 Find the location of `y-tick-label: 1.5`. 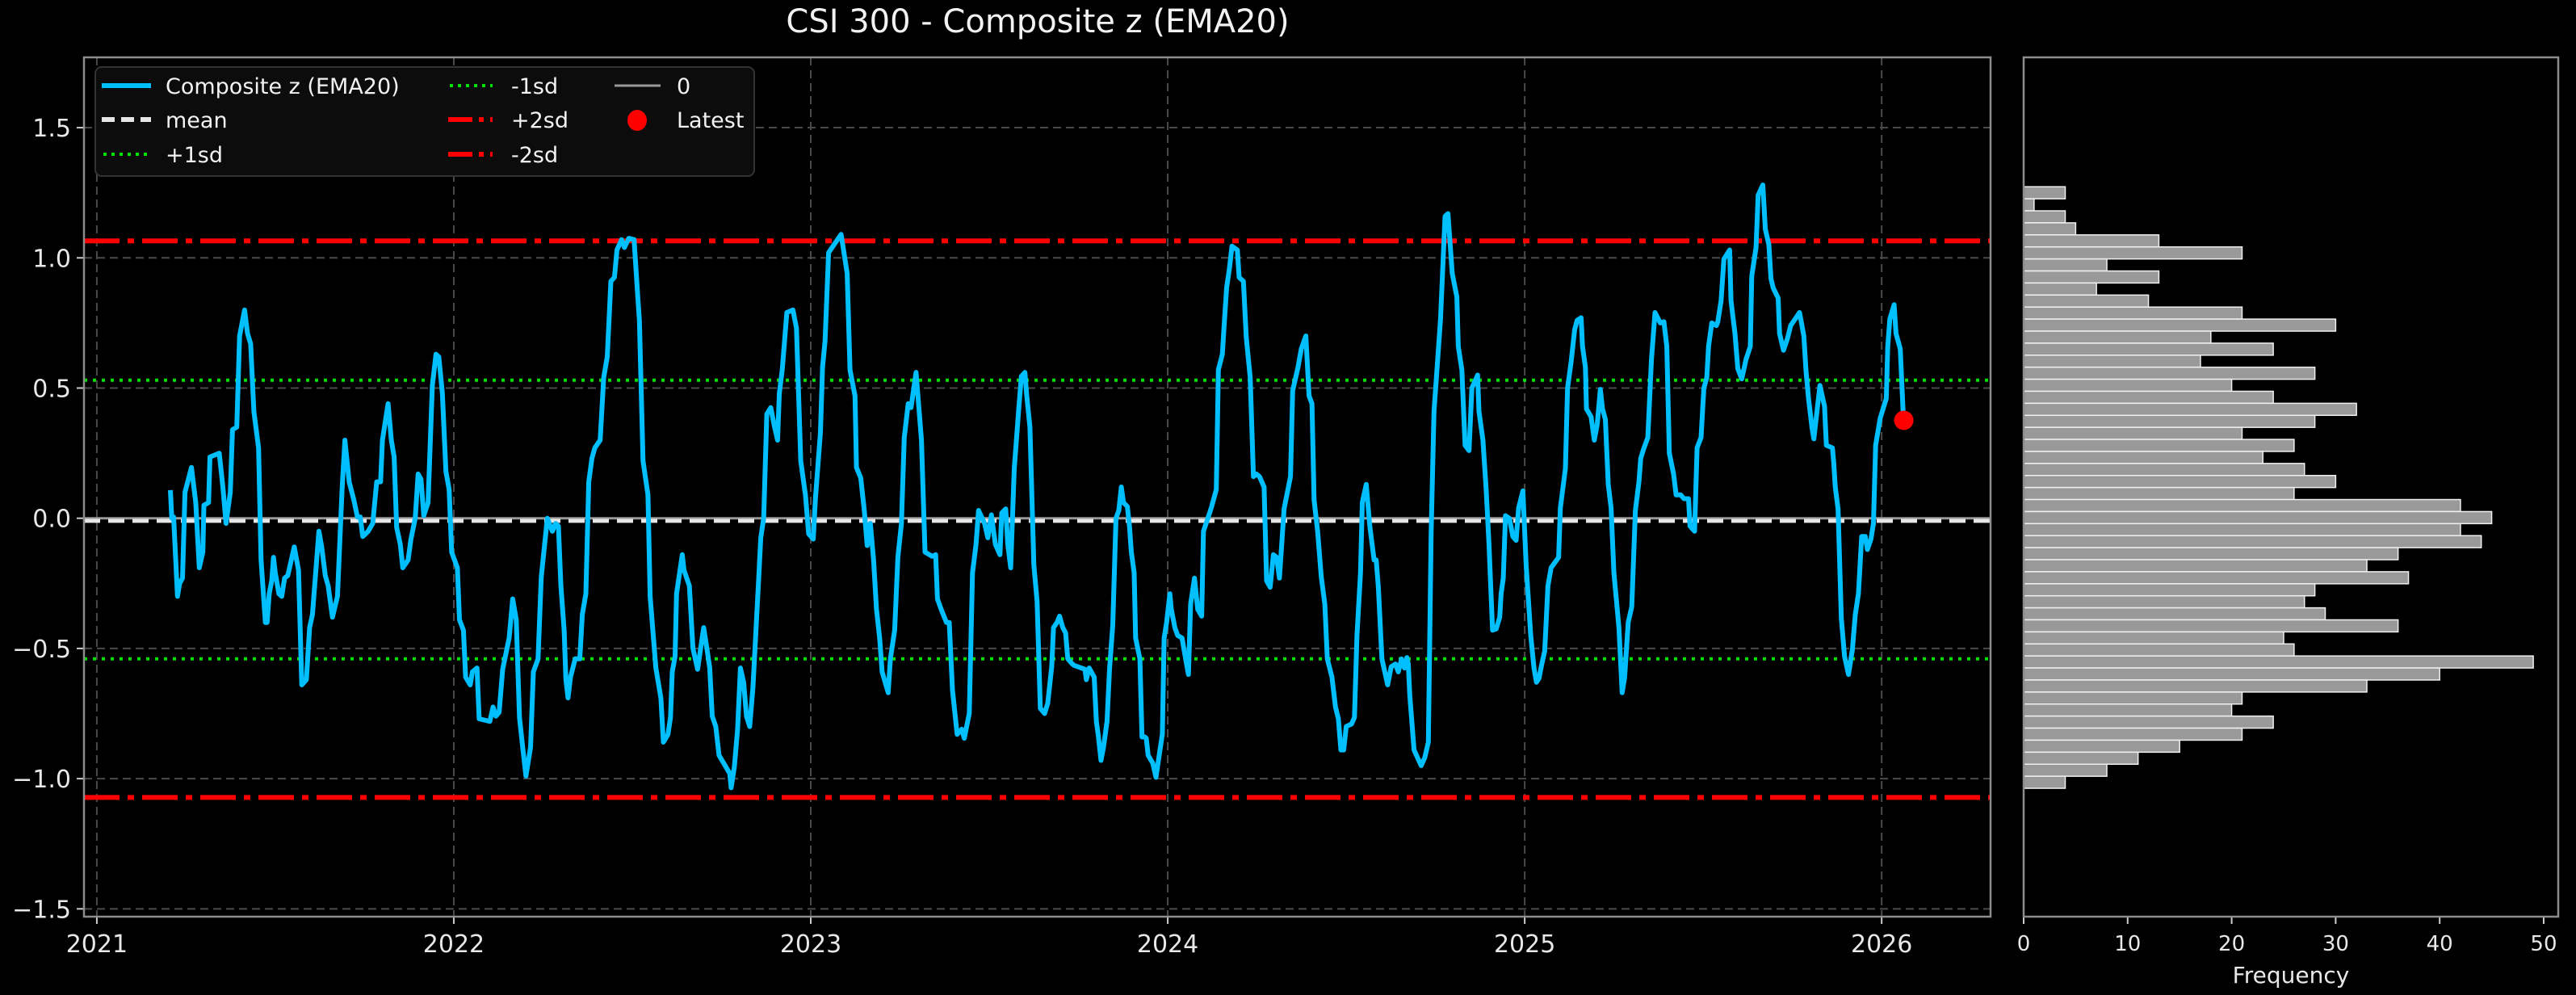

y-tick-label: 1.5 is located at coordinates (51, 129).